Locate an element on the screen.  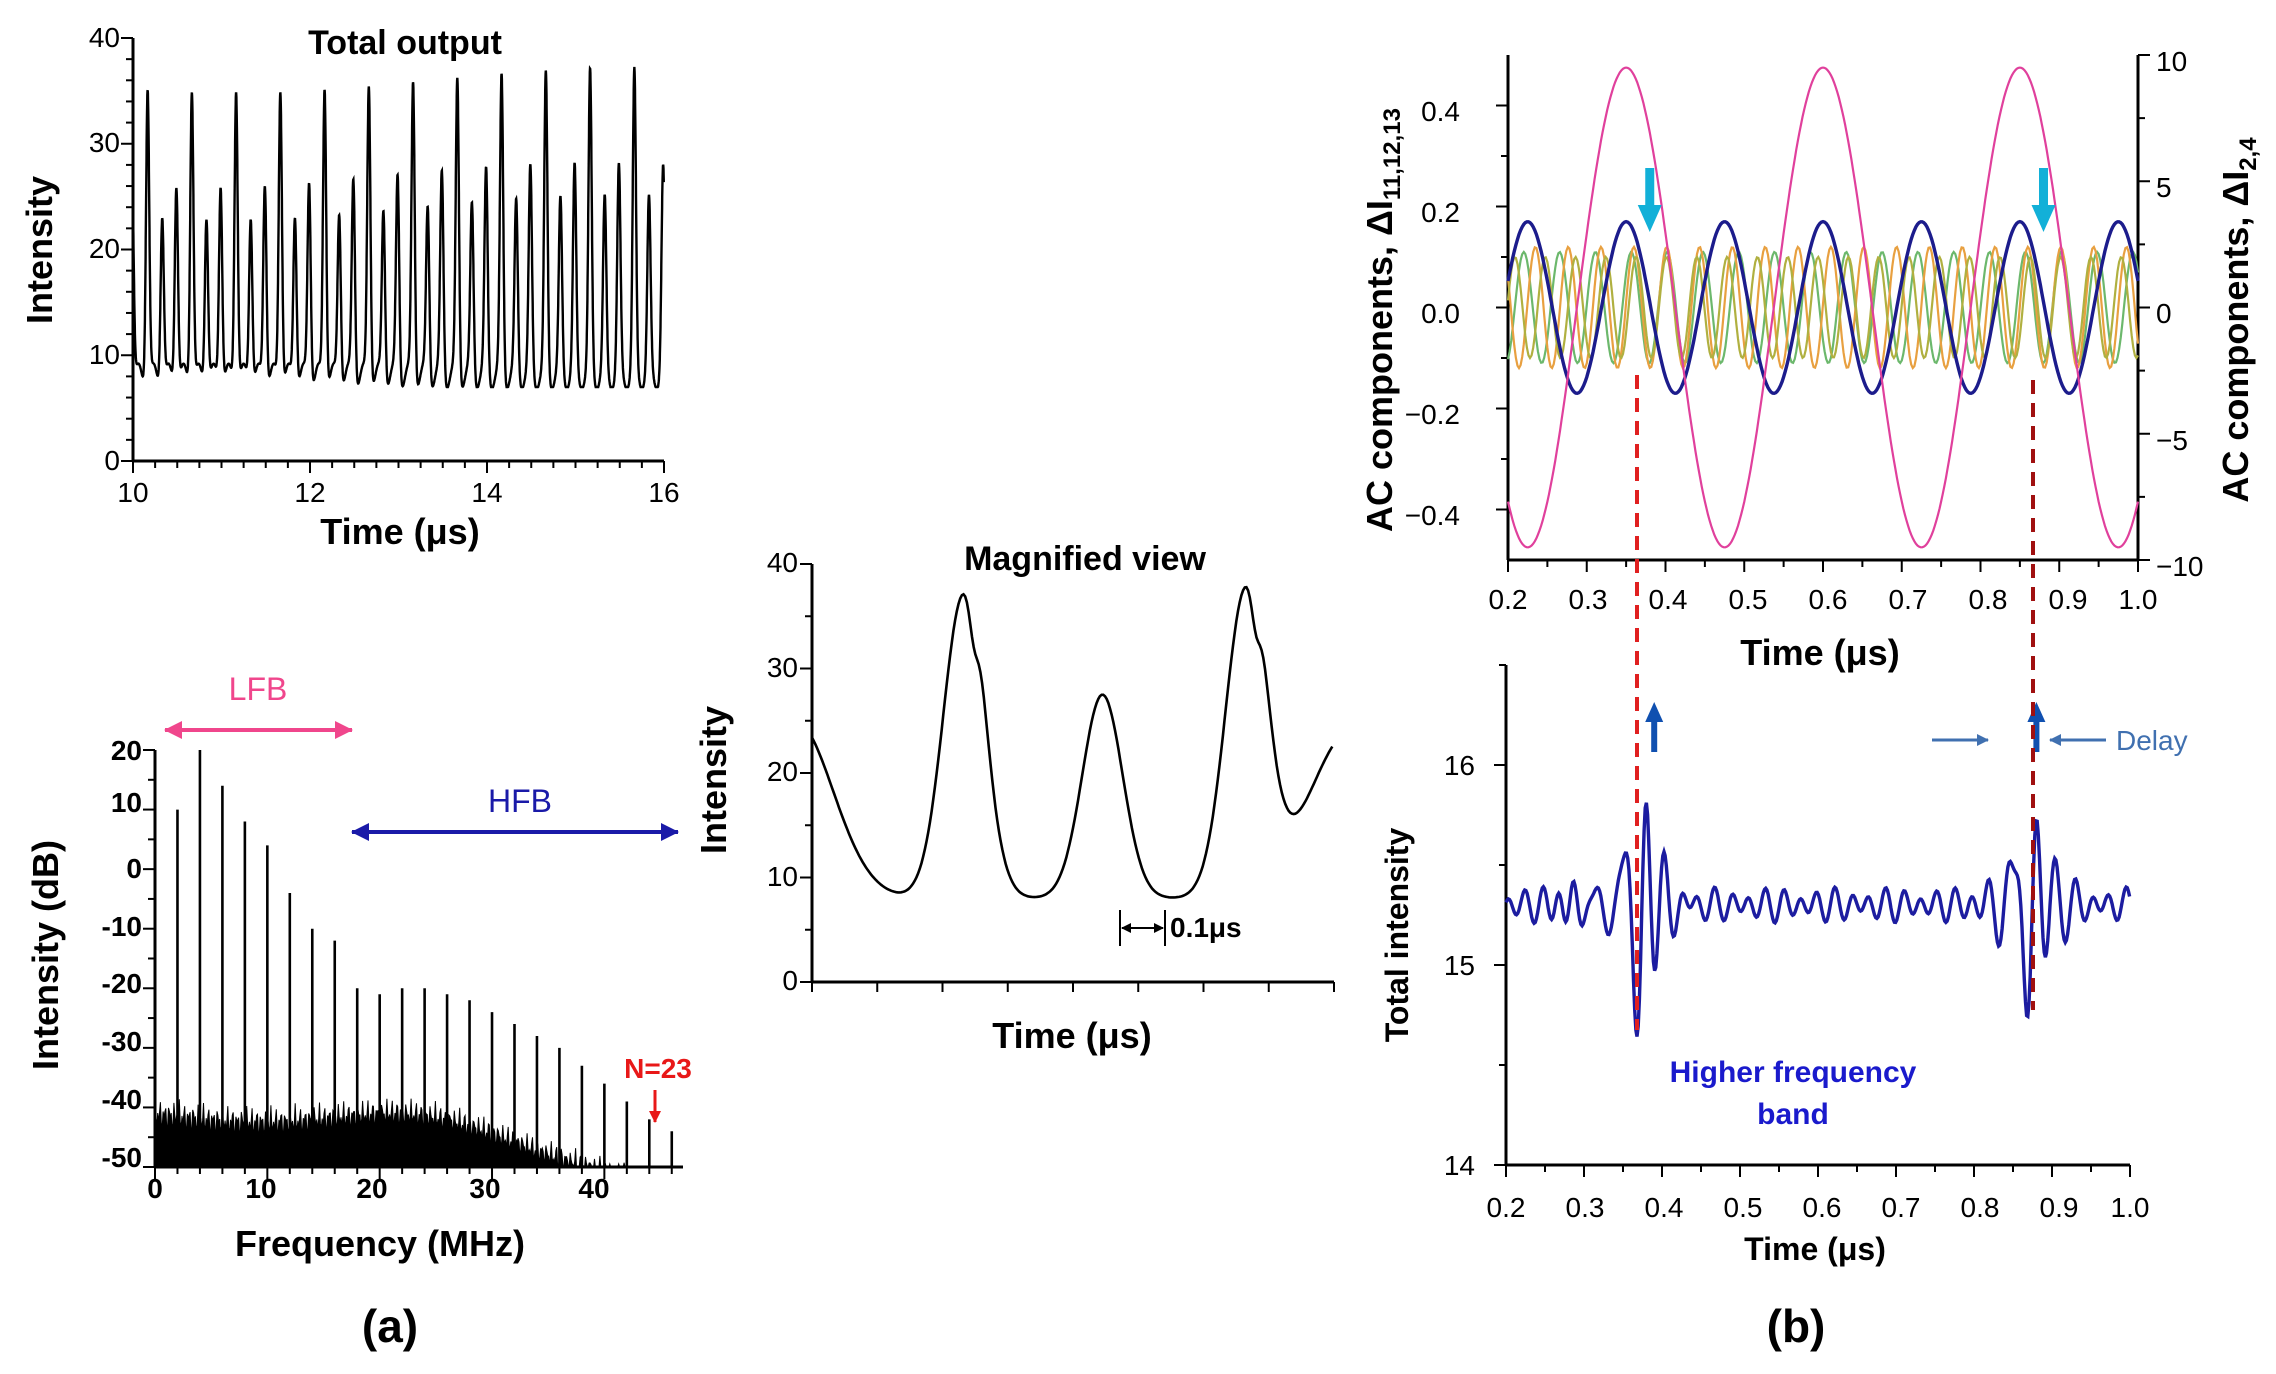
ti-xtick: 1.0 is located at coordinates (2130, 1207).